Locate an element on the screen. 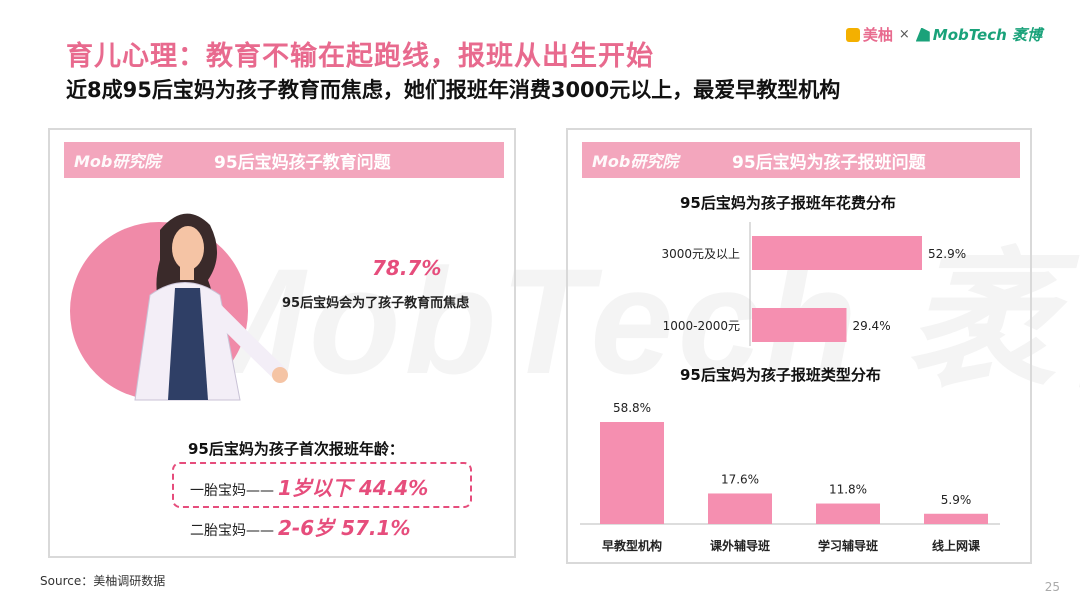 Image resolution: width=1080 pixels, height=608 pixels. first-child-highlight-box is located at coordinates (322, 485).